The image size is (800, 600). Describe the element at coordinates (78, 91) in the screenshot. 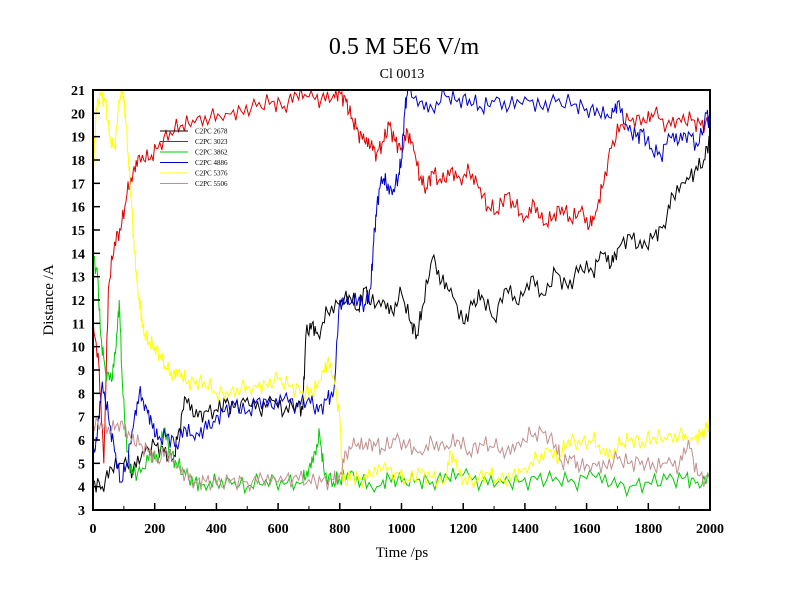

I see `y-tick-label: 21` at that location.